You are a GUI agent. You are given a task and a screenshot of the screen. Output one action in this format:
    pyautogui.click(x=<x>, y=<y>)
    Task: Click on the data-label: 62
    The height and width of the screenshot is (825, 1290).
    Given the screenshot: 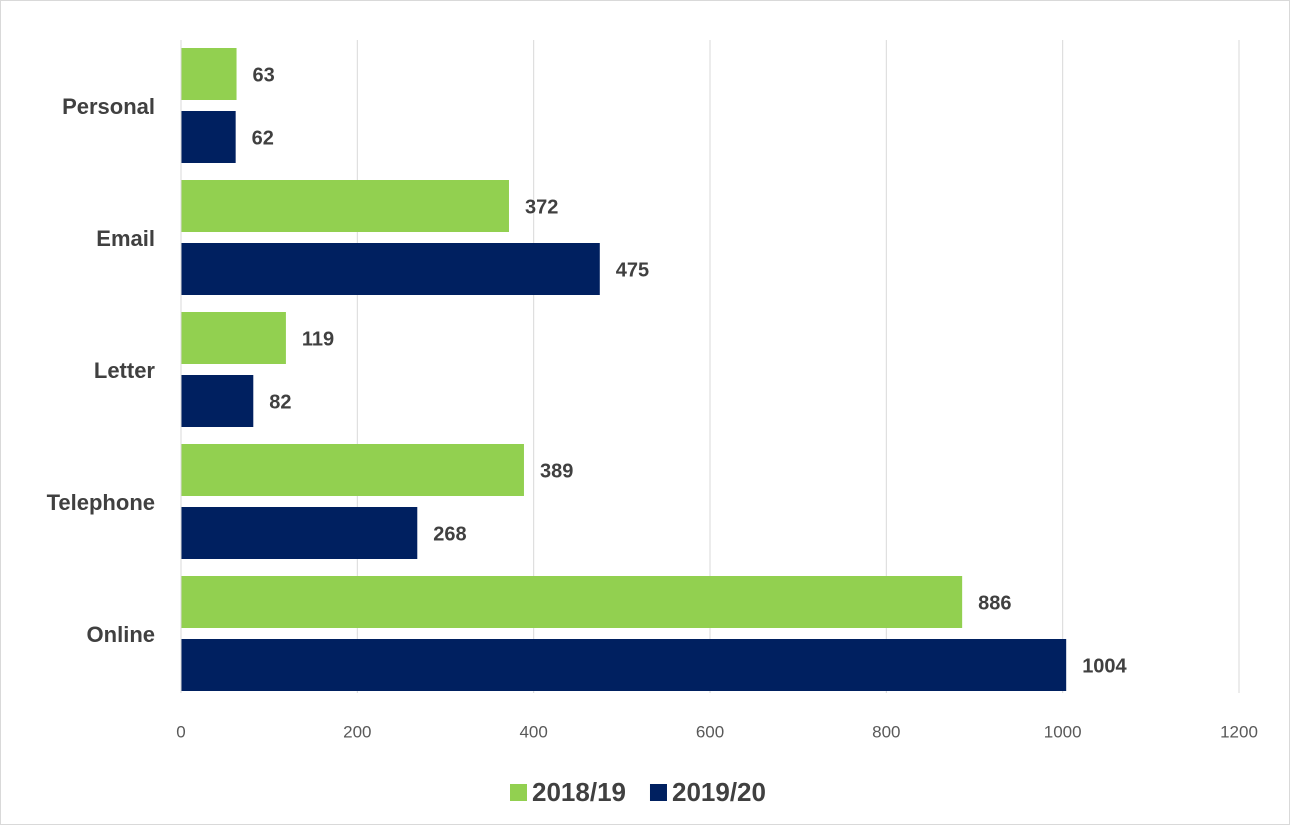 What is the action you would take?
    pyautogui.click(x=263, y=138)
    